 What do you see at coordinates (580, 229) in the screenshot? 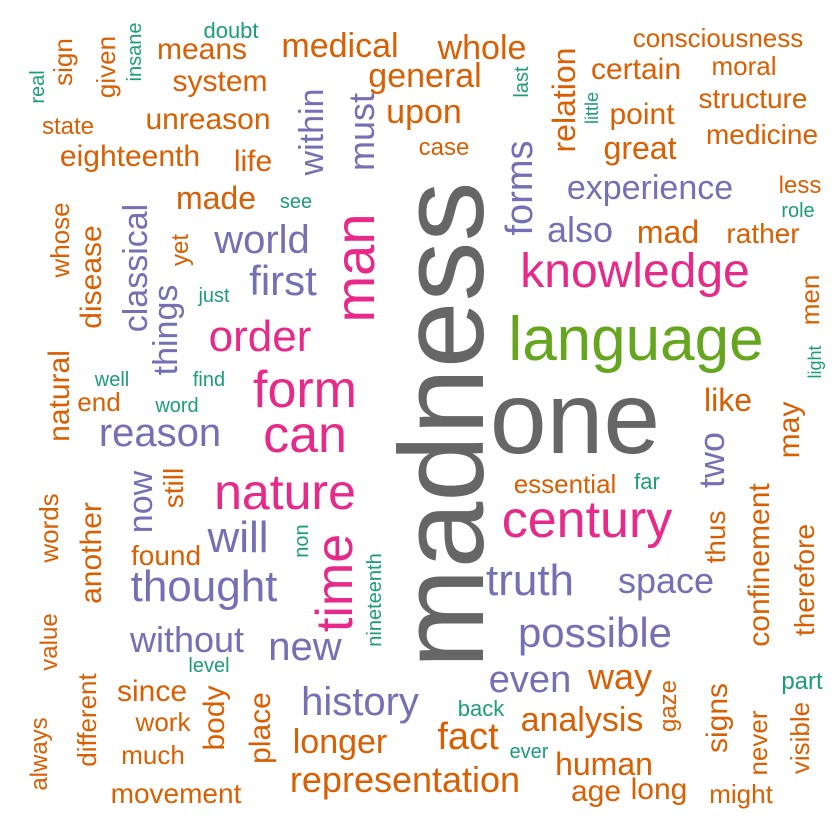
I see `word-also: also` at bounding box center [580, 229].